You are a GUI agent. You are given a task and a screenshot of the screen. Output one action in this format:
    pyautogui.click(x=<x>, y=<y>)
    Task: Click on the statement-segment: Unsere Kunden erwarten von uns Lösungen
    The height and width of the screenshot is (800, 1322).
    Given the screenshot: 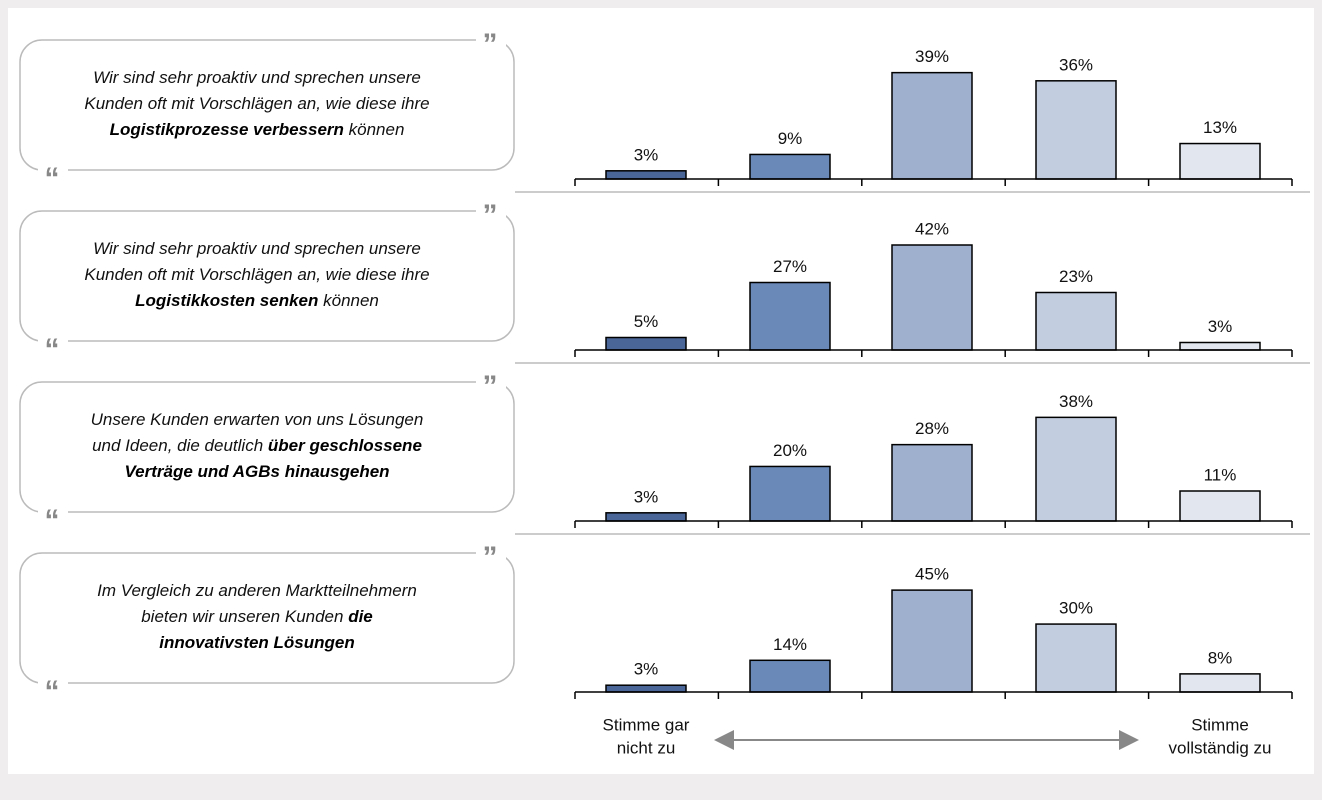 What is the action you would take?
    pyautogui.click(x=257, y=419)
    